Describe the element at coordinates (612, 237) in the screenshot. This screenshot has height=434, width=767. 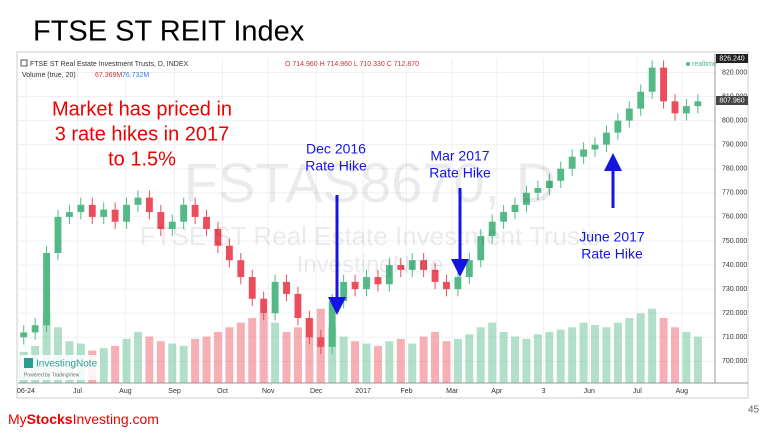
I see `annotation-text: June 2017` at that location.